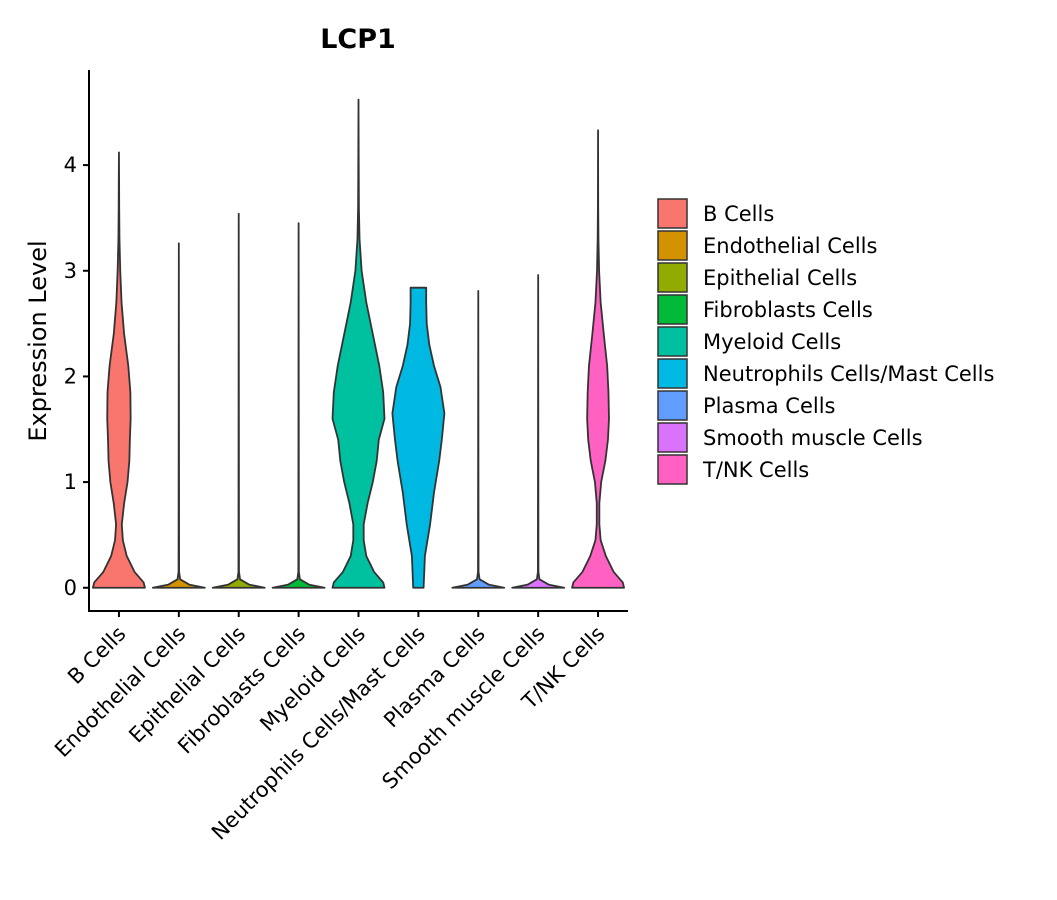 This screenshot has width=1057, height=900. What do you see at coordinates (755, 470) in the screenshot?
I see `legend-label: T/NK Cells` at bounding box center [755, 470].